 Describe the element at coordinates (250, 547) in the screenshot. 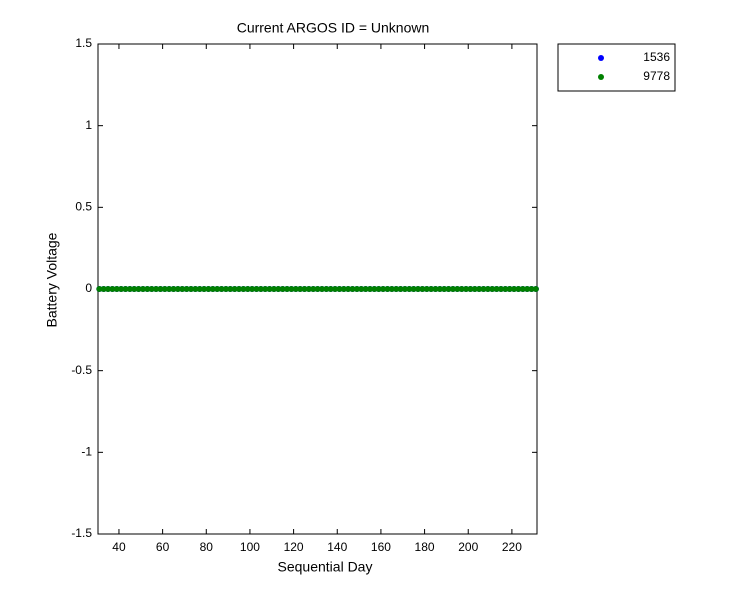

I see `x-tick-label: 100` at that location.